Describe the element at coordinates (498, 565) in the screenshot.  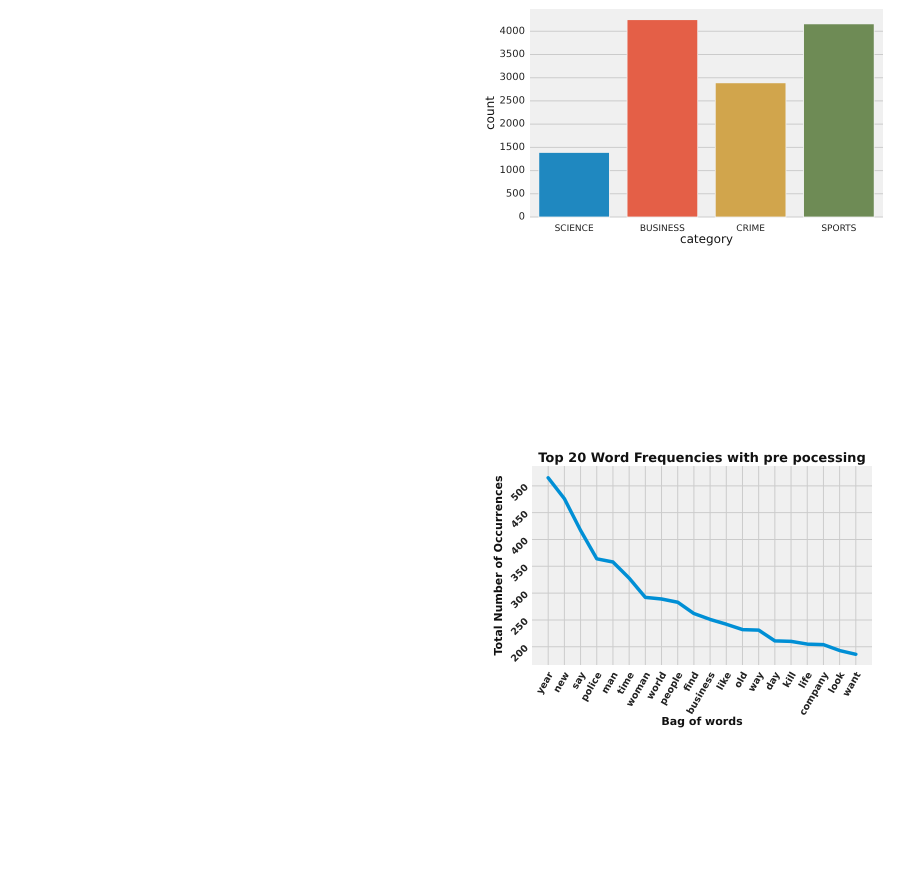
I see `y-axis-title: Total Number of Occurrences` at that location.